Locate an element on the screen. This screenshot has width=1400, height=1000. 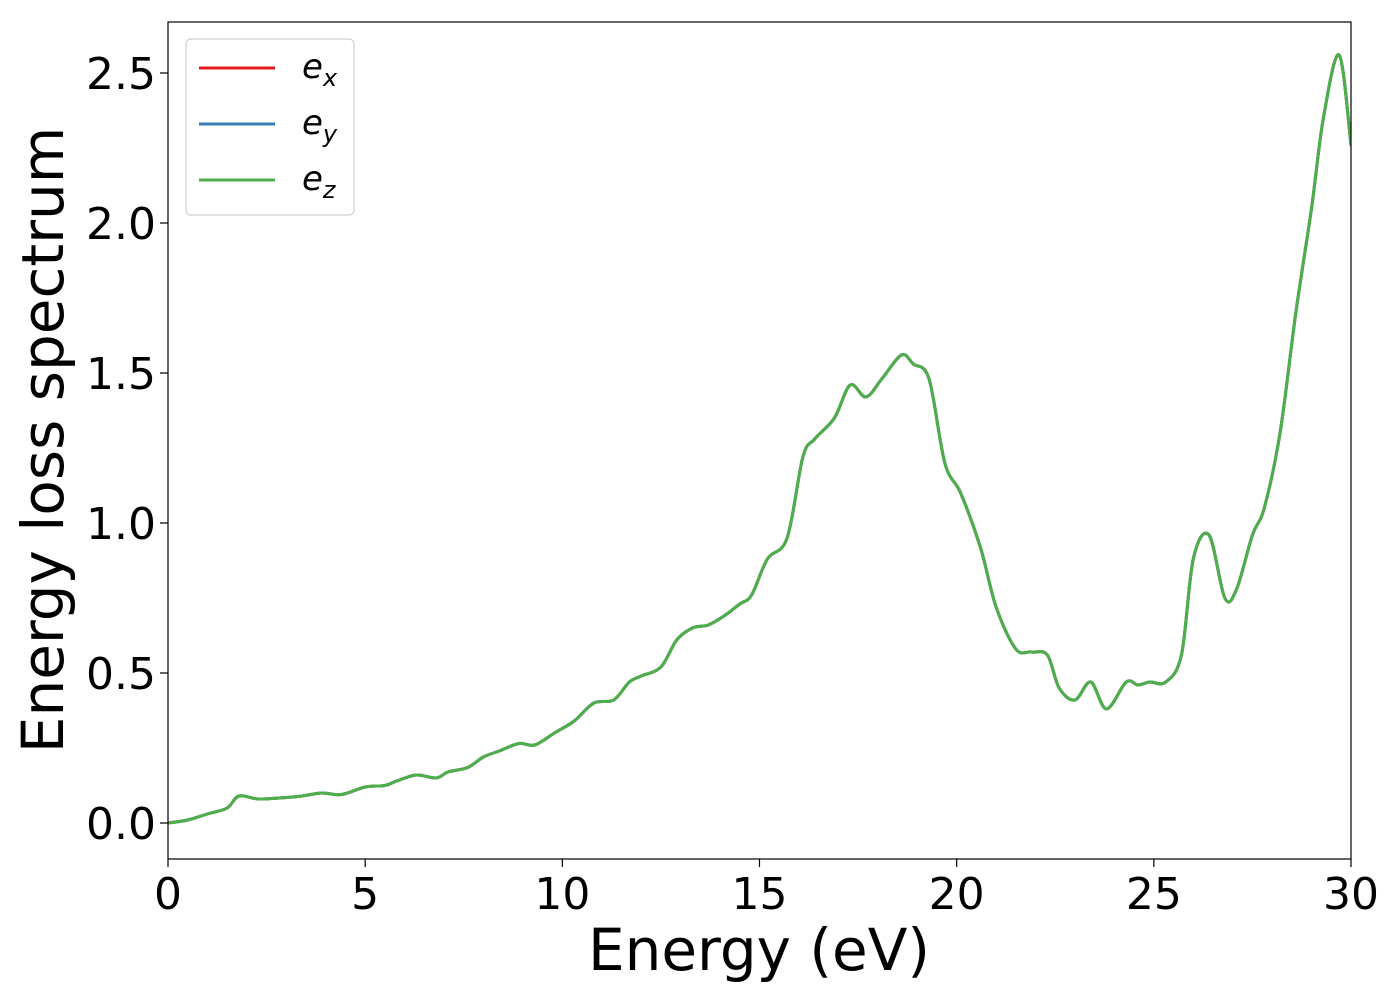
legend-label-e-y: ey is located at coordinates (320, 125).